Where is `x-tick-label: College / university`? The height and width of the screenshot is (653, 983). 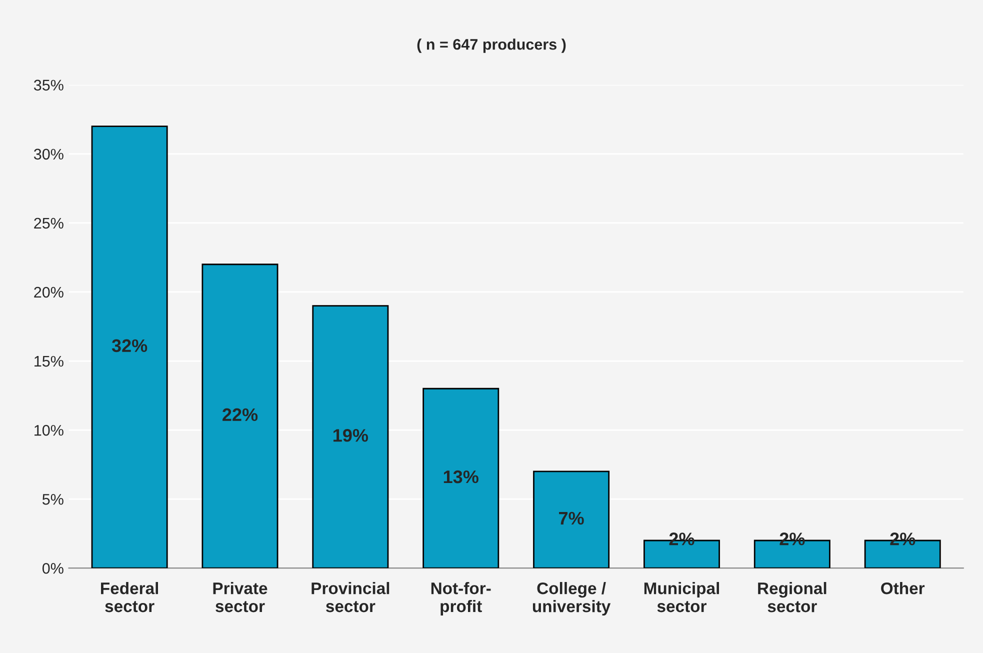
x-tick-label: College / university is located at coordinates (571, 599).